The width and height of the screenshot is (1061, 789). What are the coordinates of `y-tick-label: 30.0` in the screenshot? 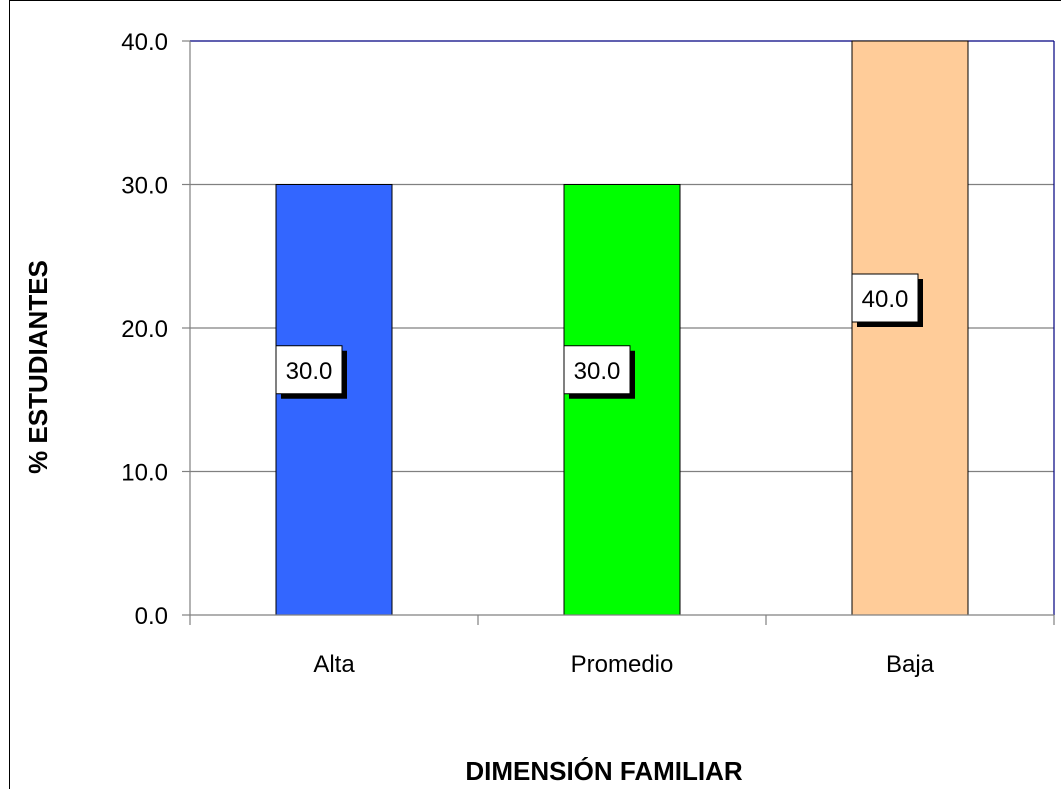 It's located at (144, 186).